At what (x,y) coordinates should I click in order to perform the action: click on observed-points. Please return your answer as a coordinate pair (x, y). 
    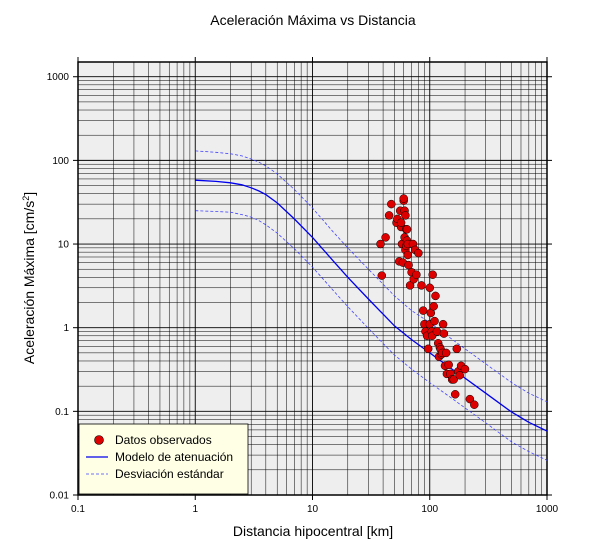
    Looking at the image, I should click on (427, 301).